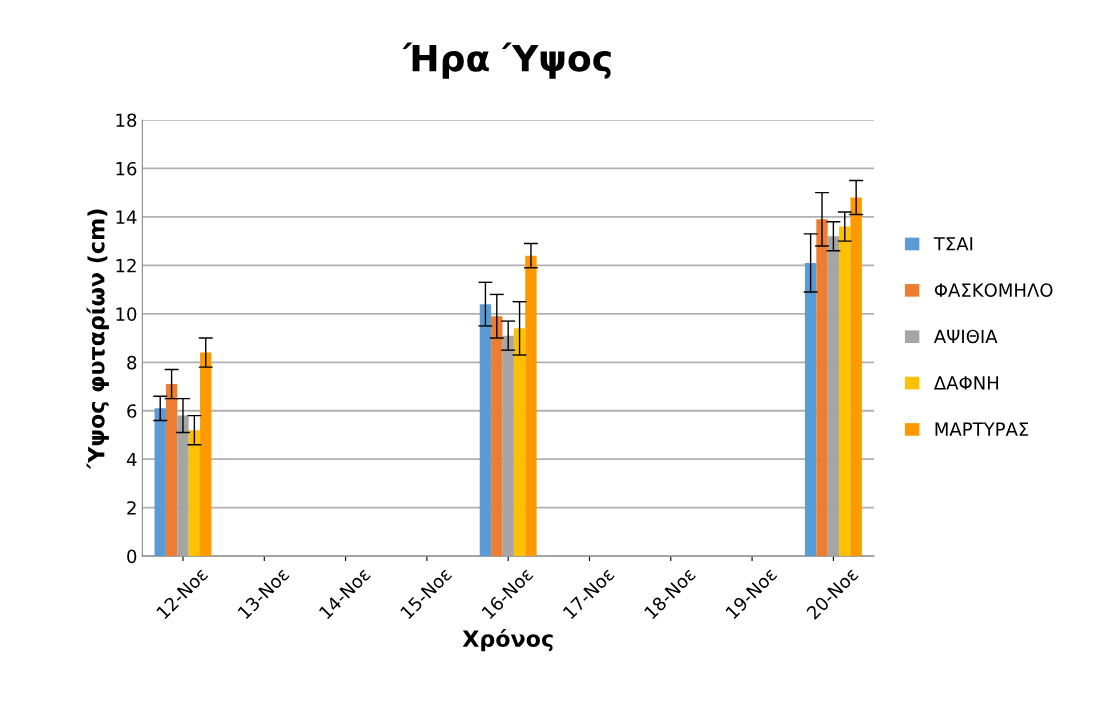  What do you see at coordinates (507, 640) in the screenshot?
I see `x-axis-title: Χρόνος` at bounding box center [507, 640].